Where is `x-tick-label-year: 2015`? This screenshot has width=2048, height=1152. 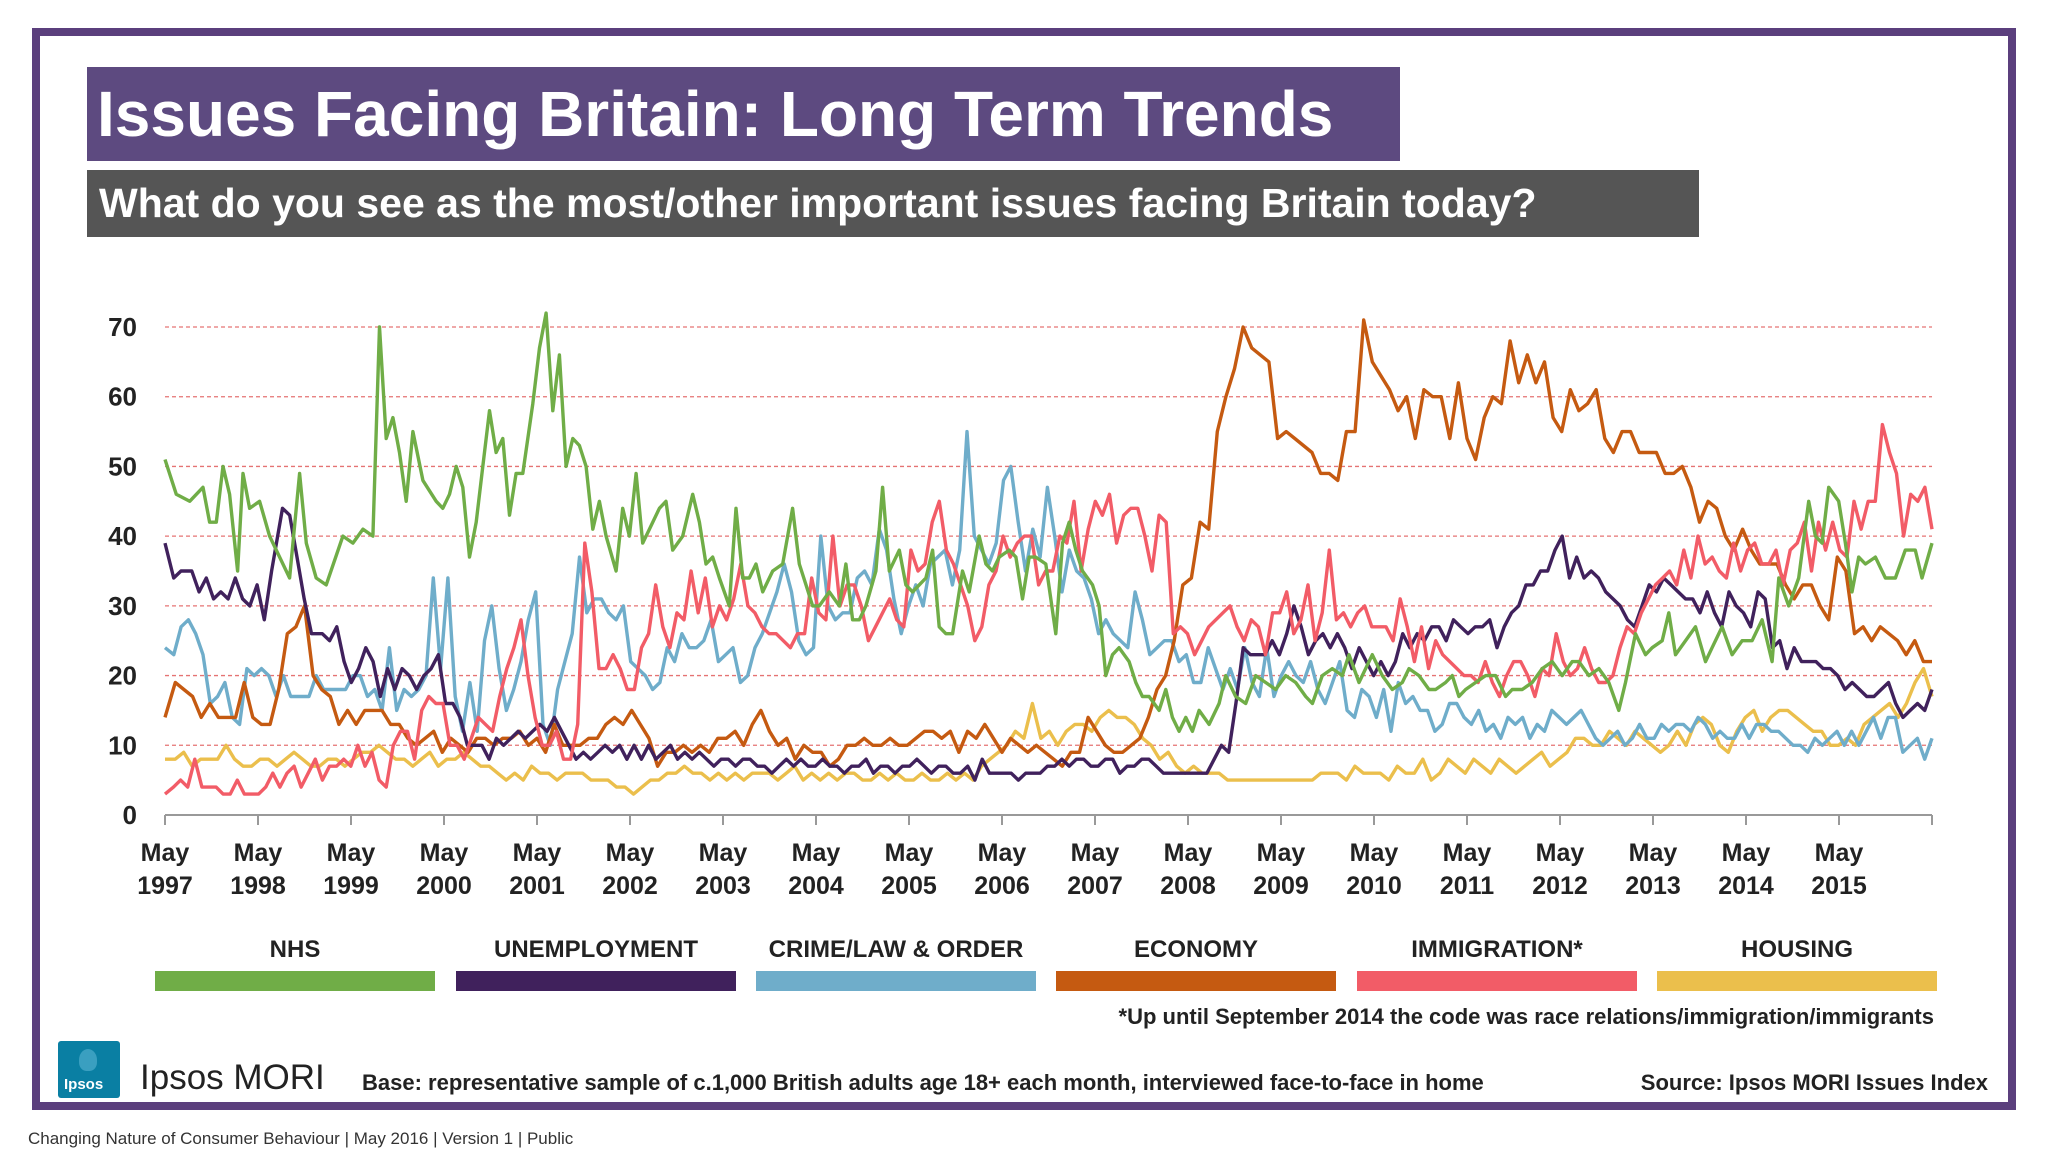 x-tick-label-year: 2015 is located at coordinates (1839, 886).